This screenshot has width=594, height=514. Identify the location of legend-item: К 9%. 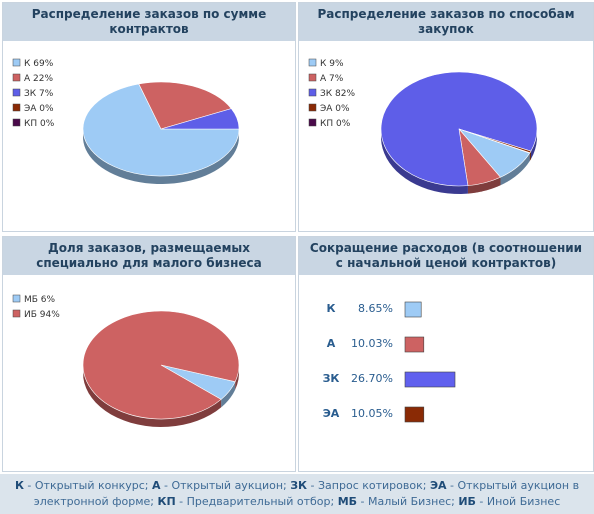
(332, 64).